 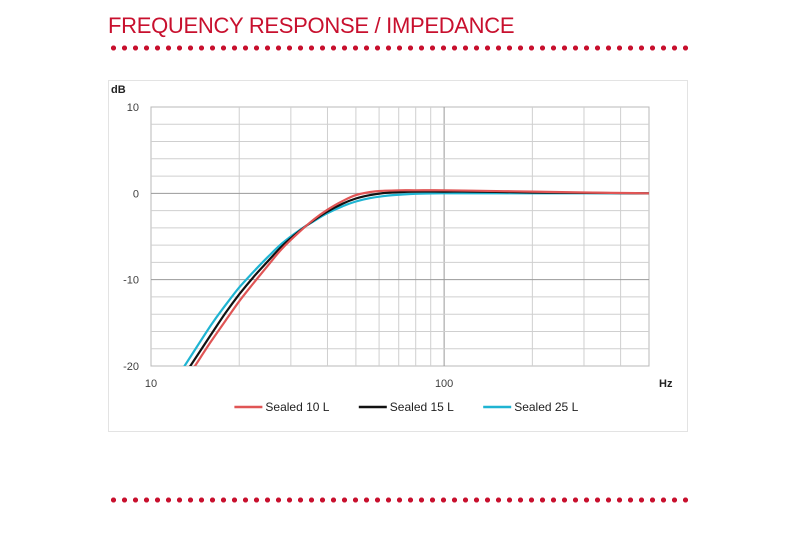 I want to click on y-axis-unit: dB, so click(x=118, y=90).